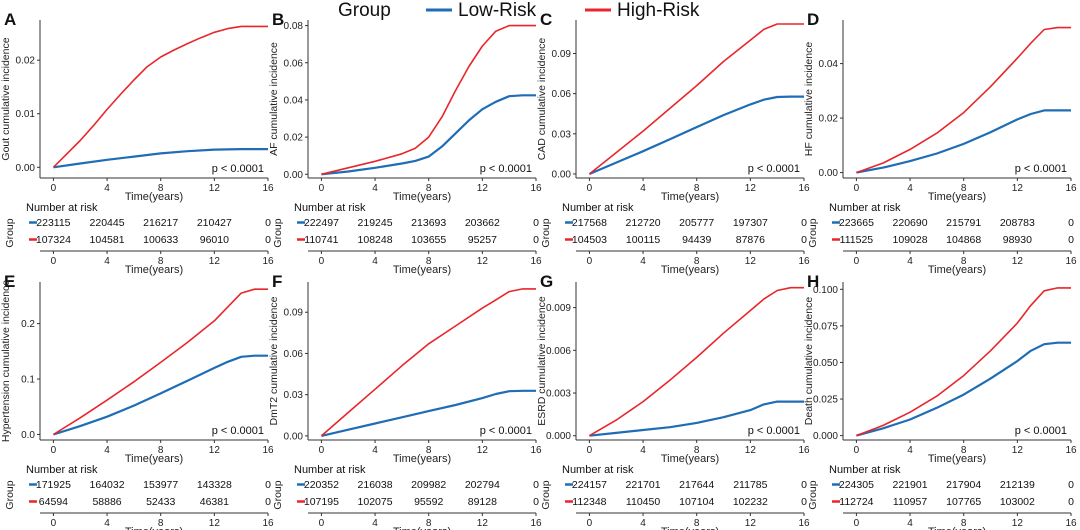 This screenshot has height=530, width=1080. I want to click on risk-count-h: 224305, so click(856, 485).